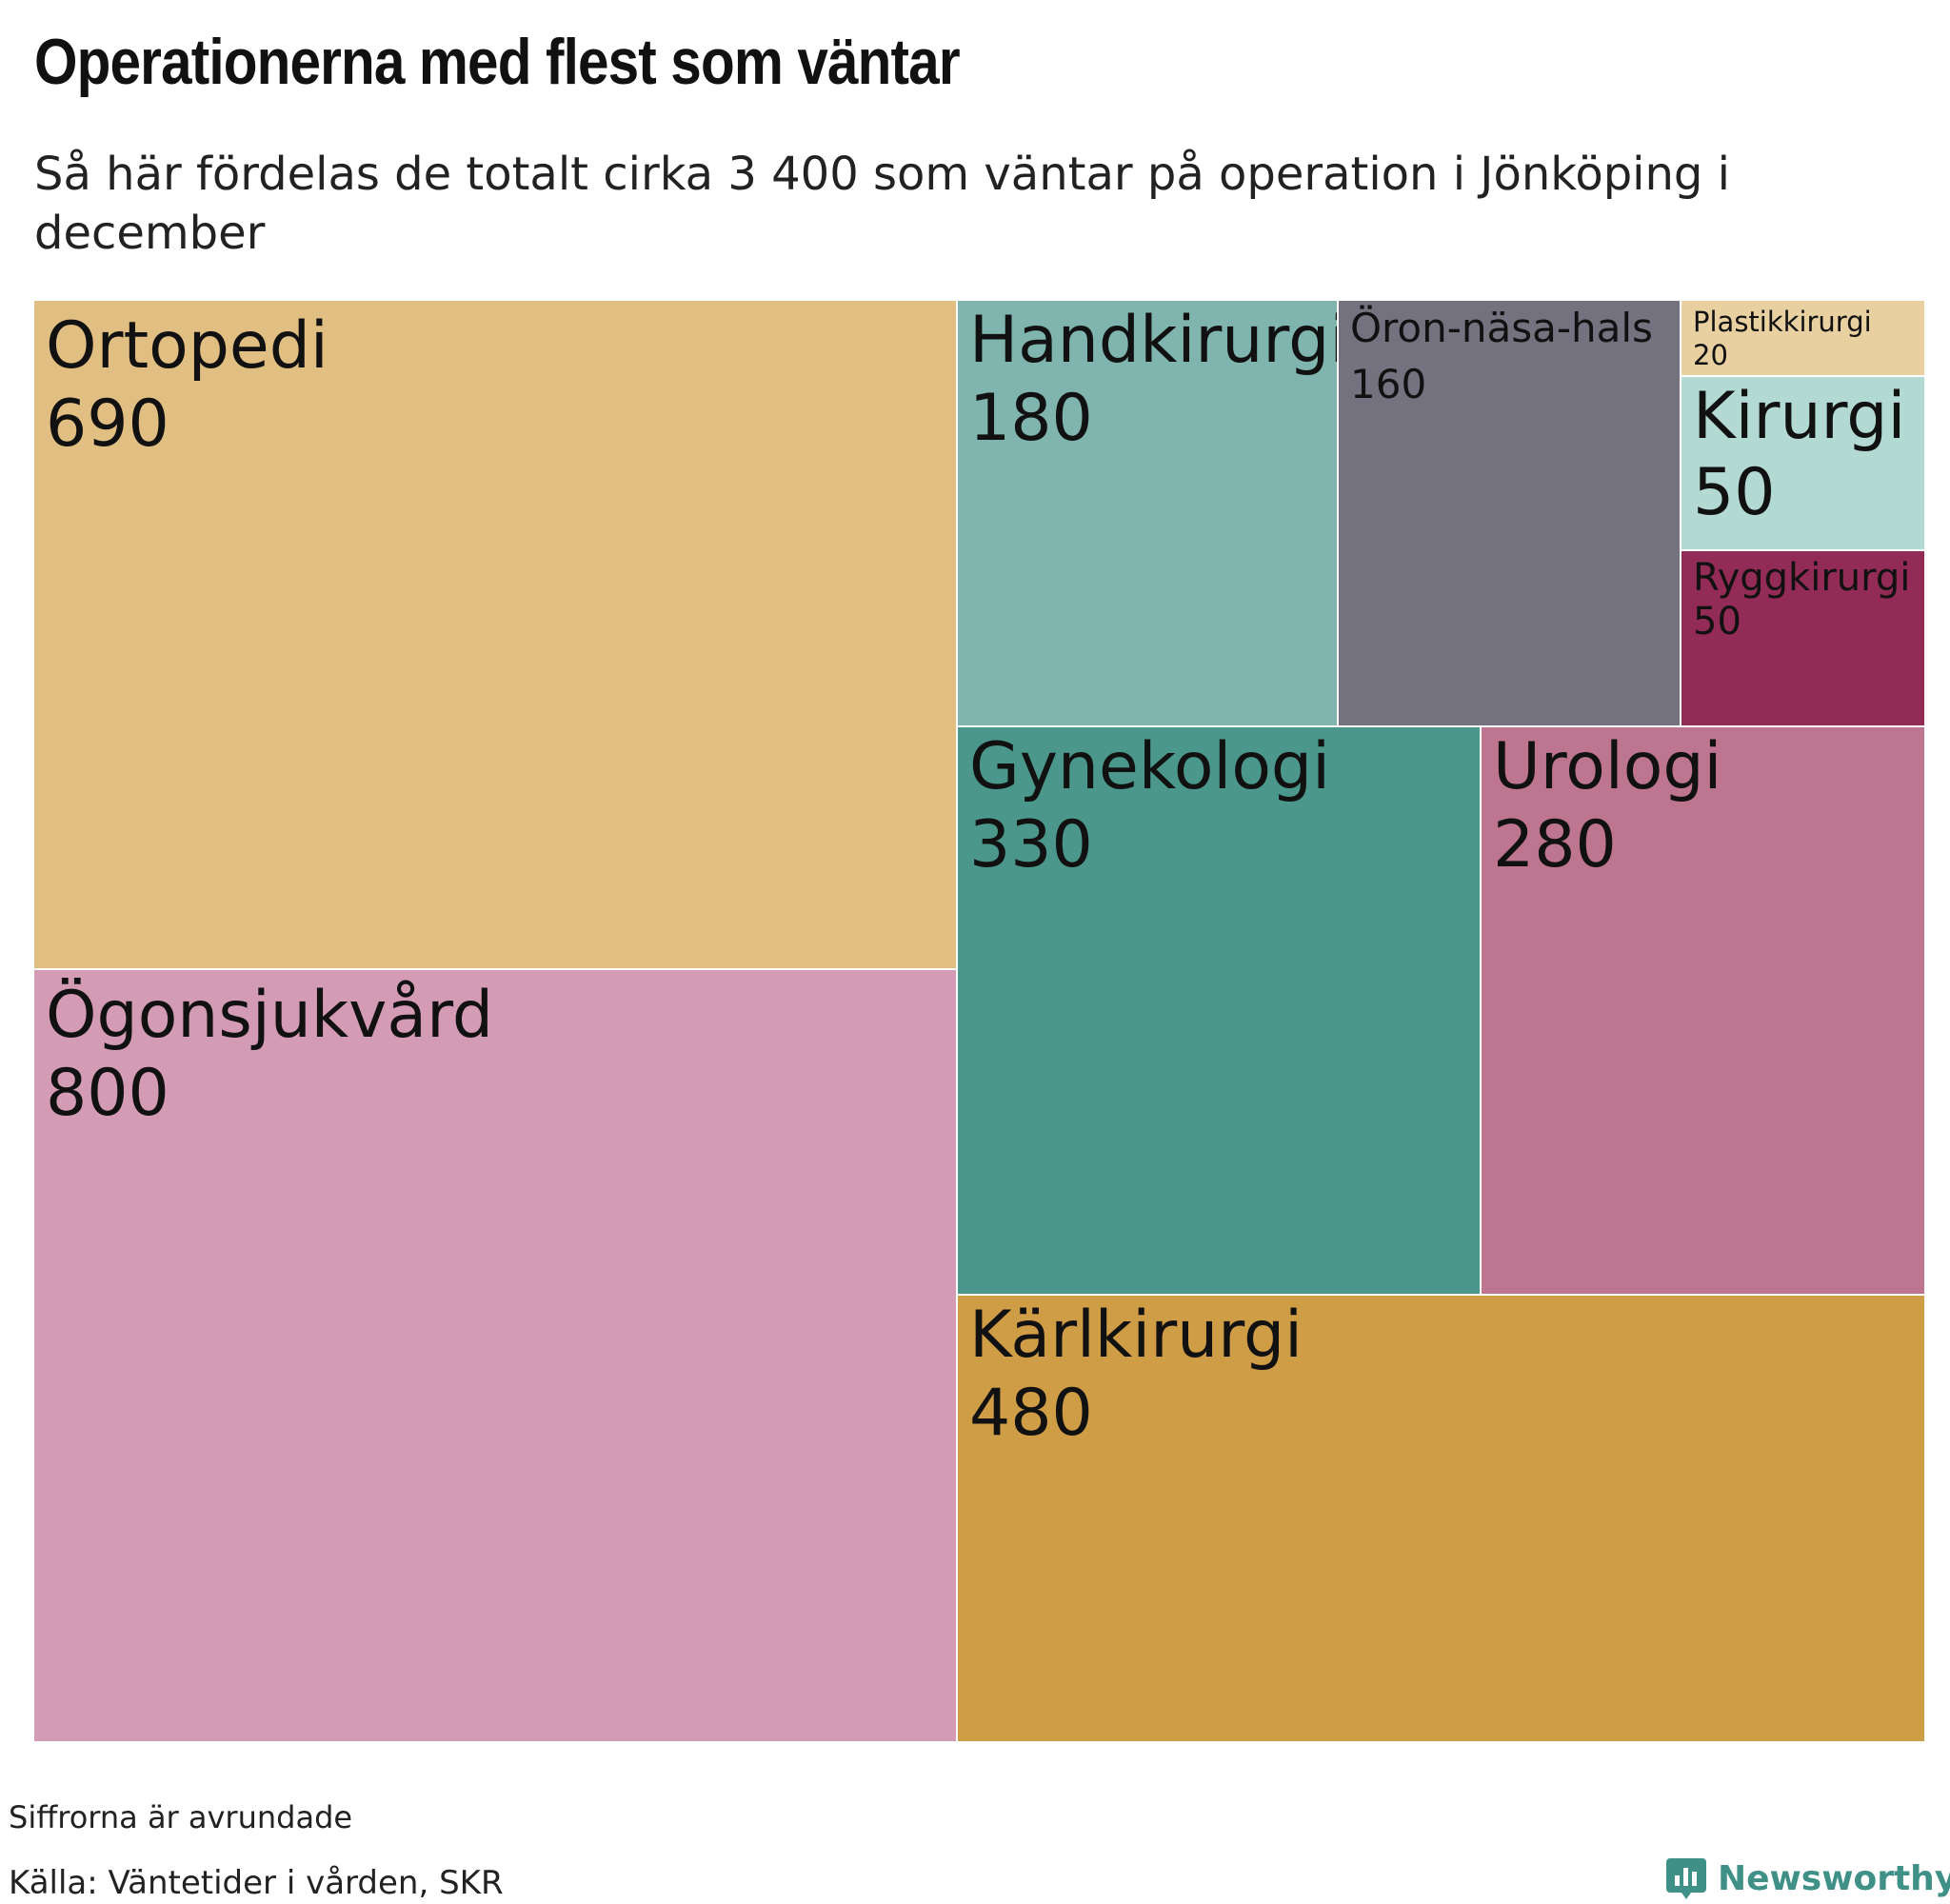 This screenshot has height=1904, width=1950. What do you see at coordinates (1147, 513) in the screenshot?
I see `treemap-tile-handkirurgi: Handkirurgi 180` at bounding box center [1147, 513].